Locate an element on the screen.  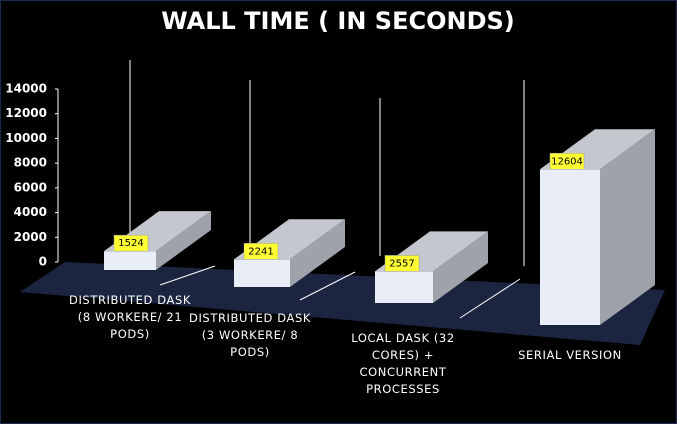
value-label: 12604 is located at coordinates (567, 161).